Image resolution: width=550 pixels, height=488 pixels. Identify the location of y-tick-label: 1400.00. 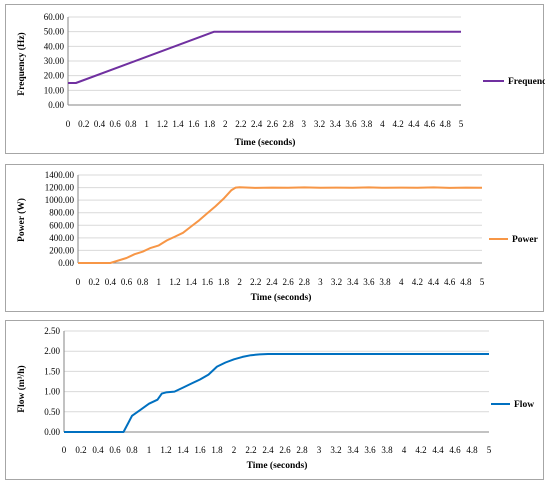
(60, 175).